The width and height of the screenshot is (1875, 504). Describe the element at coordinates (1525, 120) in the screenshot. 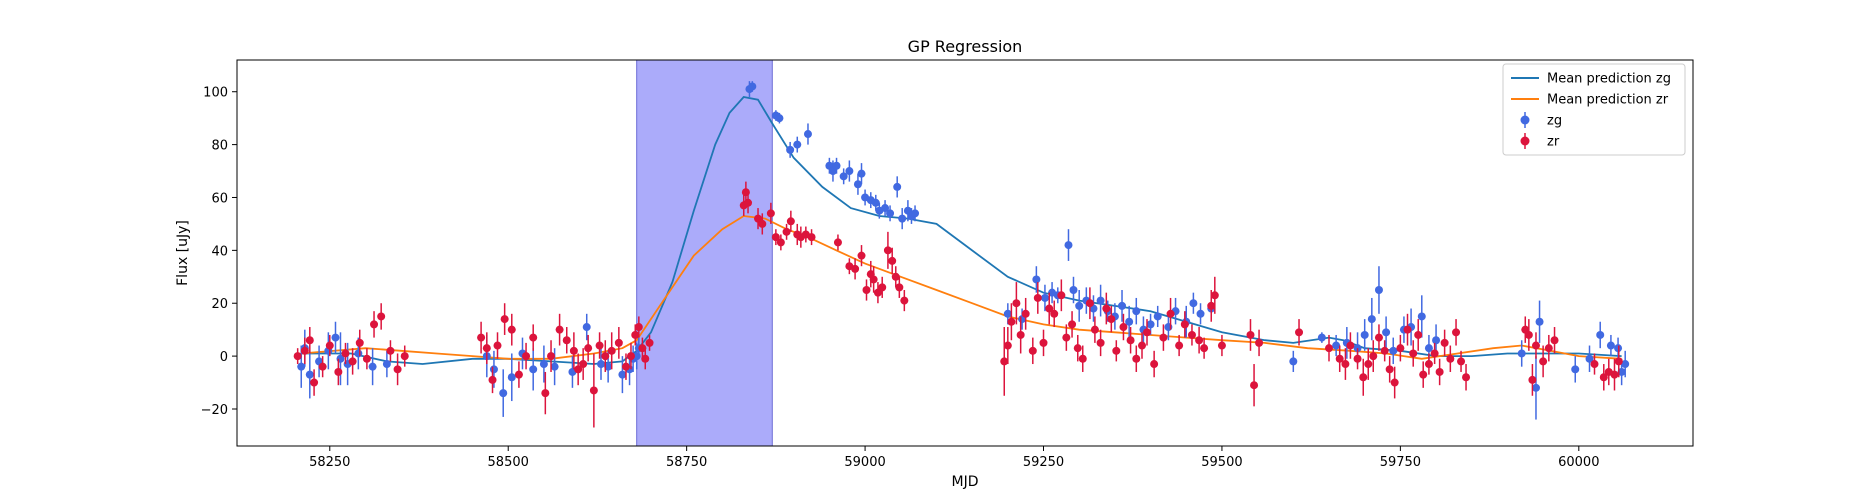

I see `legend-marker-zg` at that location.